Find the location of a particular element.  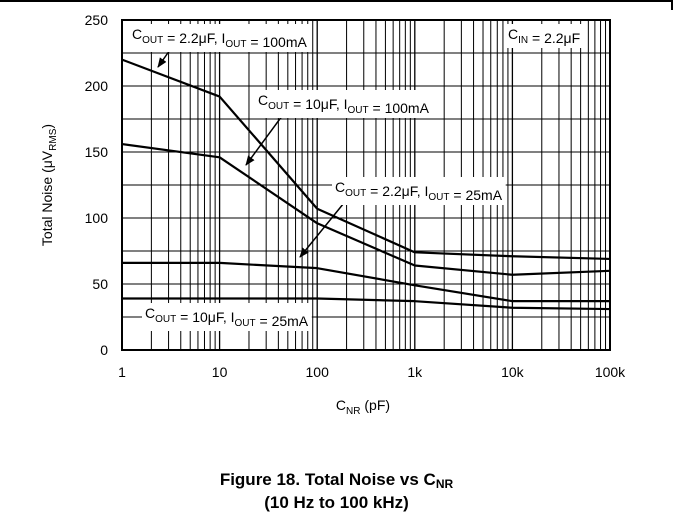

y-tick-label: 200 is located at coordinates (97, 86).